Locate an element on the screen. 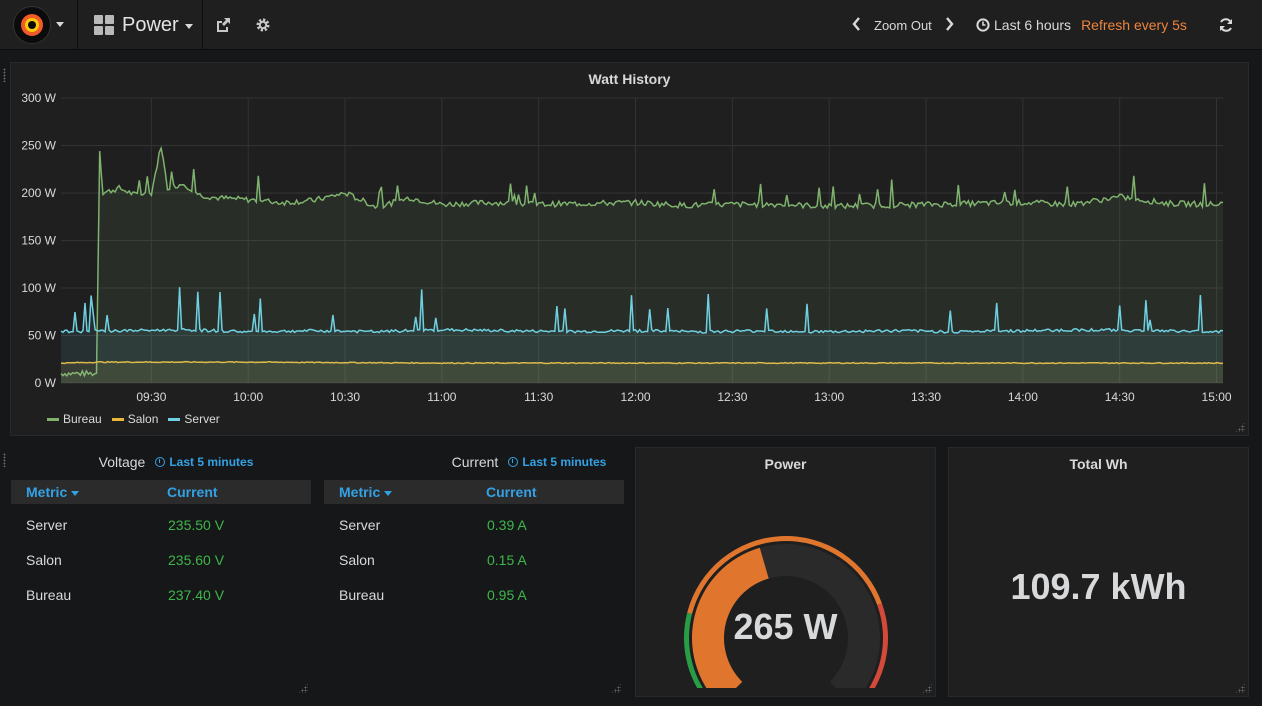 The width and height of the screenshot is (1262, 706). chevron-left-icon is located at coordinates (856, 23).